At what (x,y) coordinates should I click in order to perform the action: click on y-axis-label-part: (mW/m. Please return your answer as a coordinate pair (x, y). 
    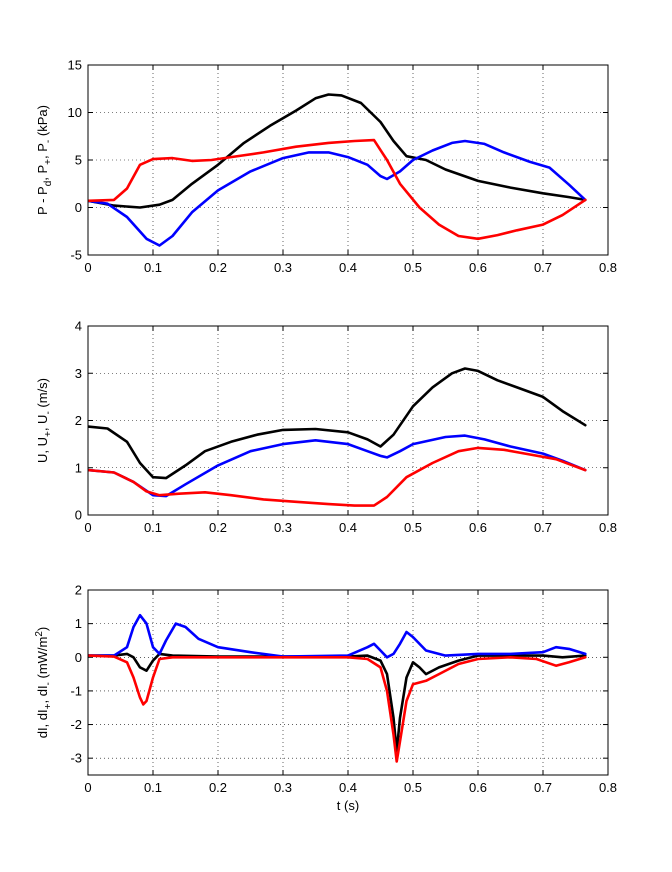
    Looking at the image, I should click on (42, 659).